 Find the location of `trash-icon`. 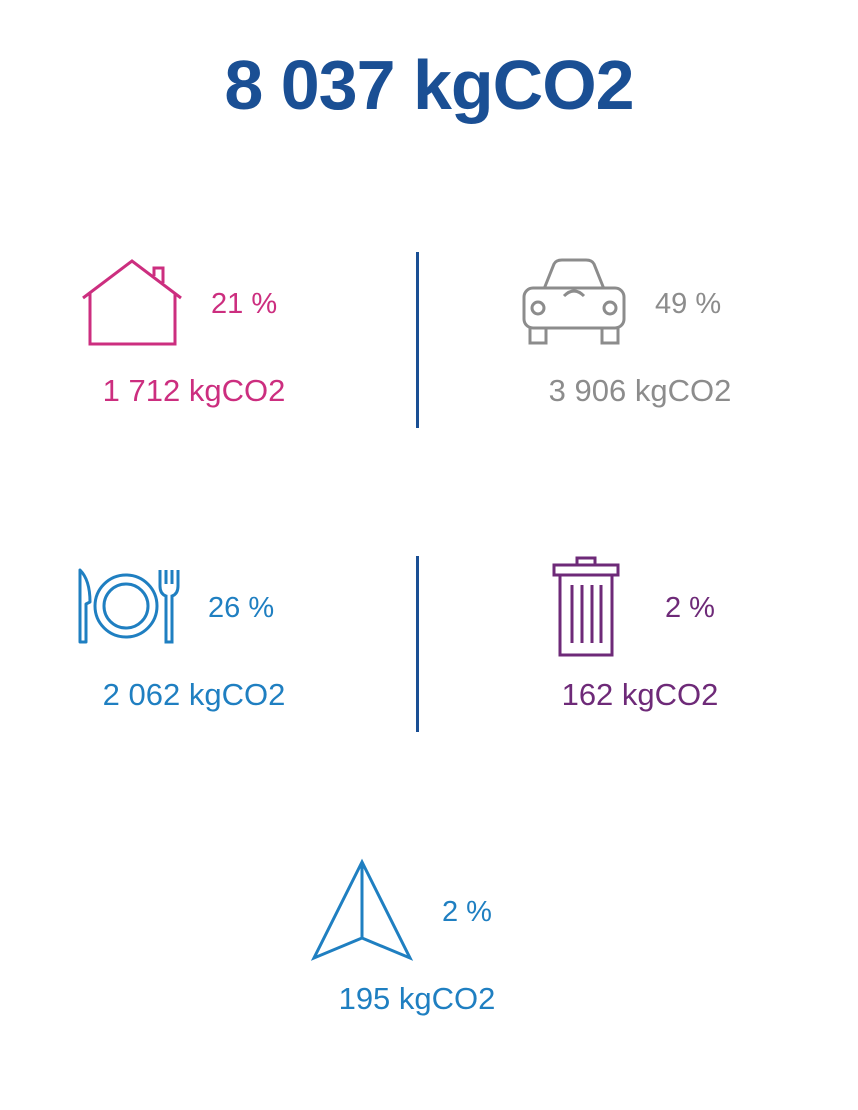

trash-icon is located at coordinates (586, 606).